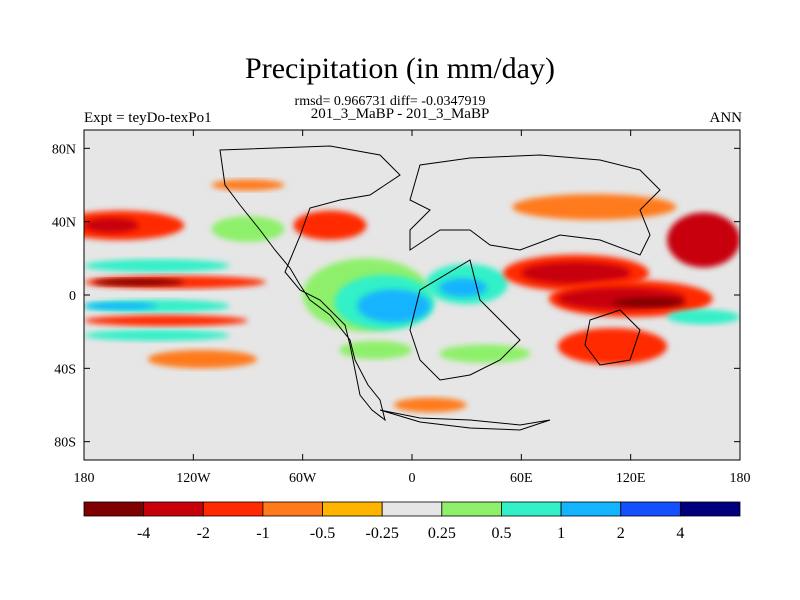 The image size is (800, 600). Describe the element at coordinates (322, 533) in the screenshot. I see `colorbar-label: -0.5` at that location.